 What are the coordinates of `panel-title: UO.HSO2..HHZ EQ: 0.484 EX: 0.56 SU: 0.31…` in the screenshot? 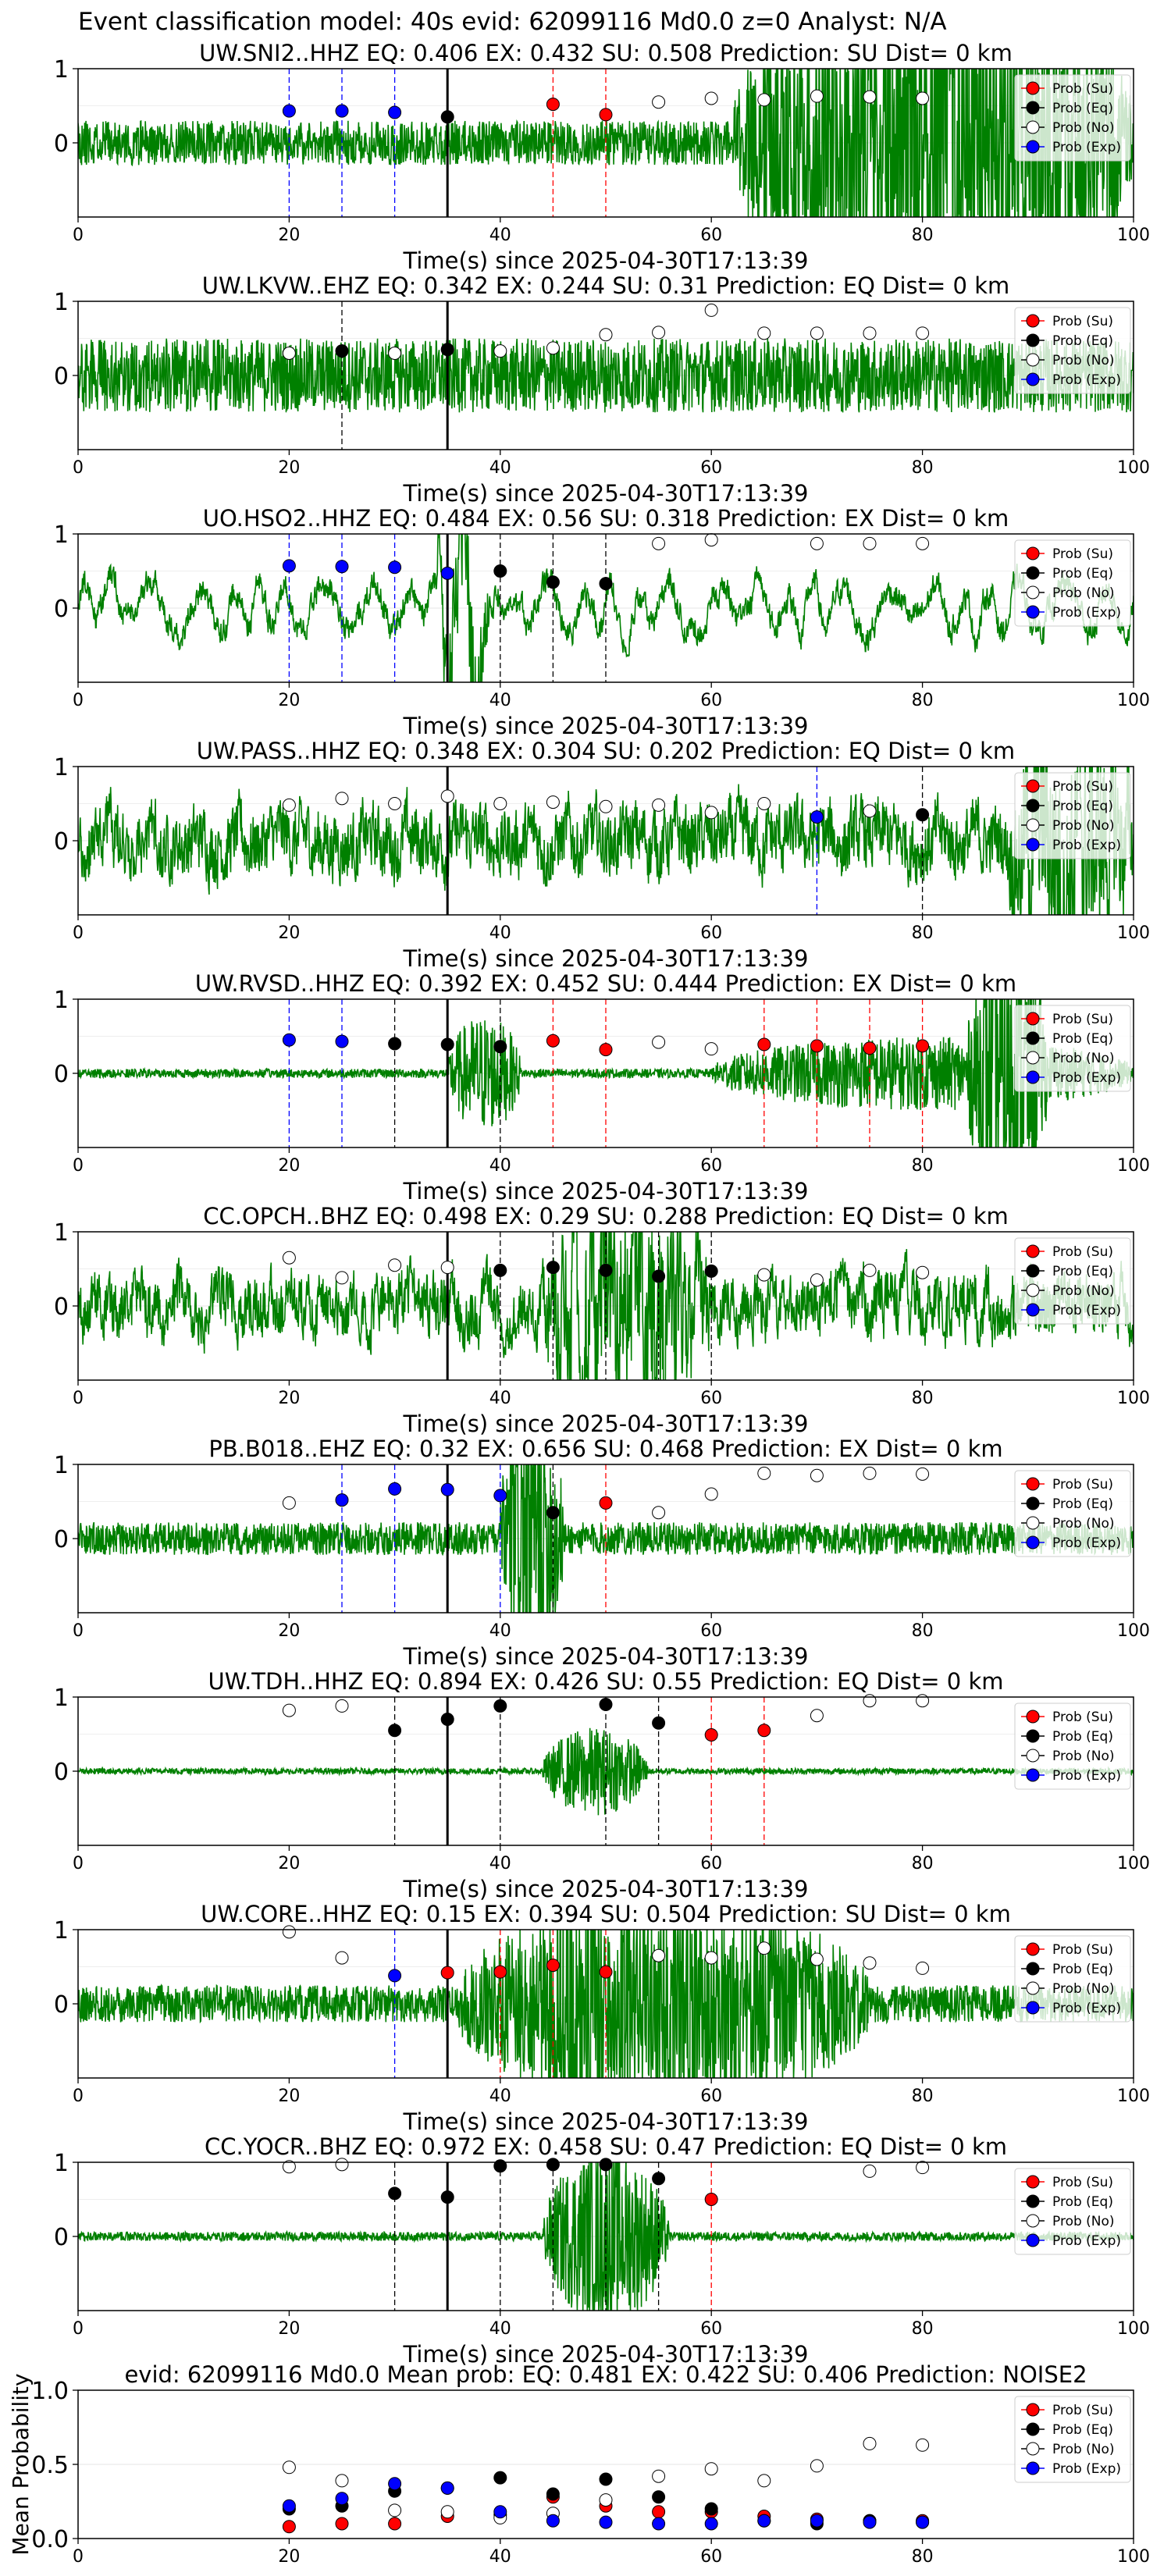 It's located at (606, 518).